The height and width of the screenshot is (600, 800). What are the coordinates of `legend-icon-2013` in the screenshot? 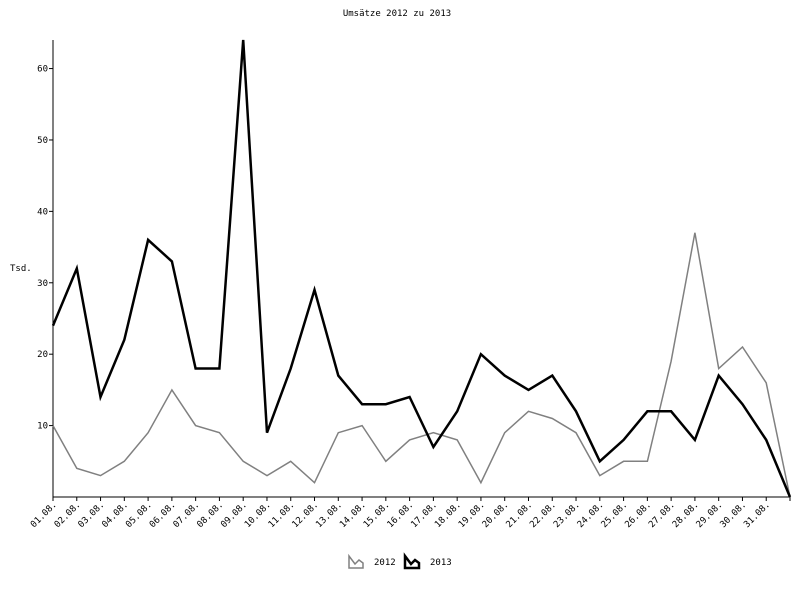 It's located at (412, 561).